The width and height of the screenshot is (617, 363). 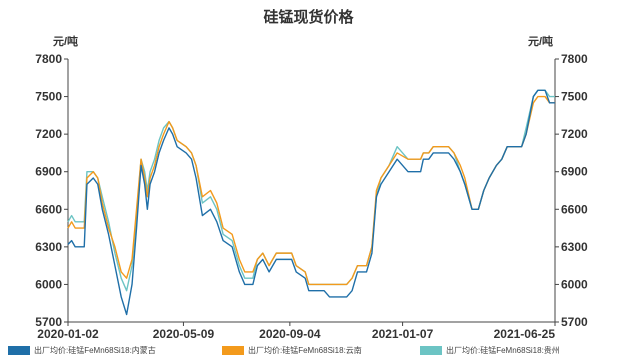 I want to click on left-axis-unit-label: 元/吨, so click(x=66, y=42).